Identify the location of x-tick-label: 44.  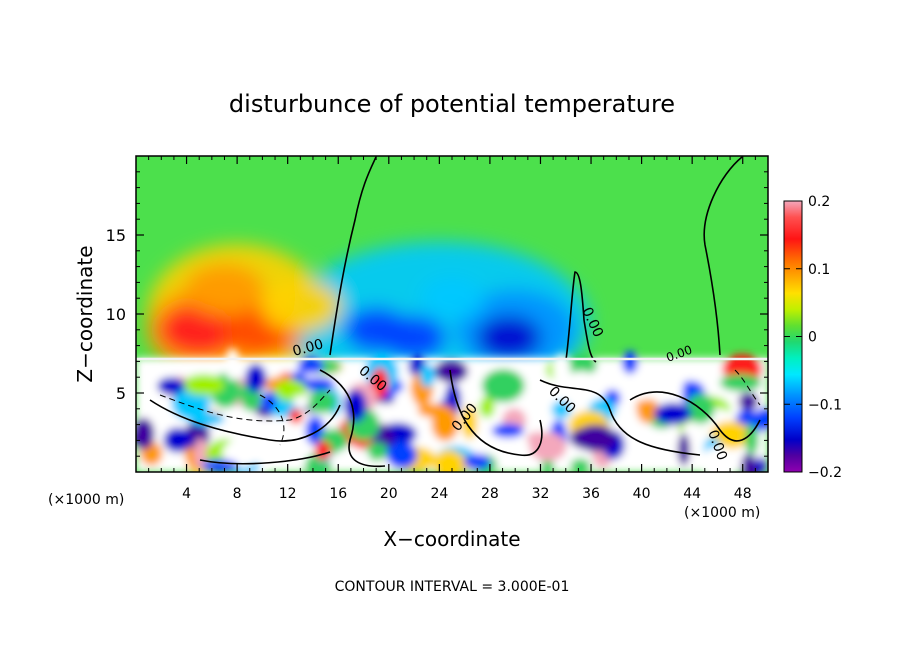
(692, 494).